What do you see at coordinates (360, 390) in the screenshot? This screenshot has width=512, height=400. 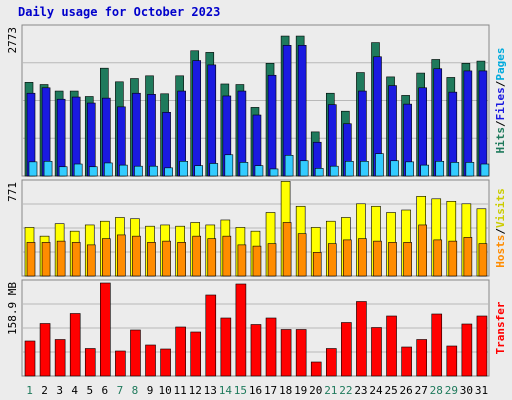 I see `day-label: 23` at bounding box center [360, 390].